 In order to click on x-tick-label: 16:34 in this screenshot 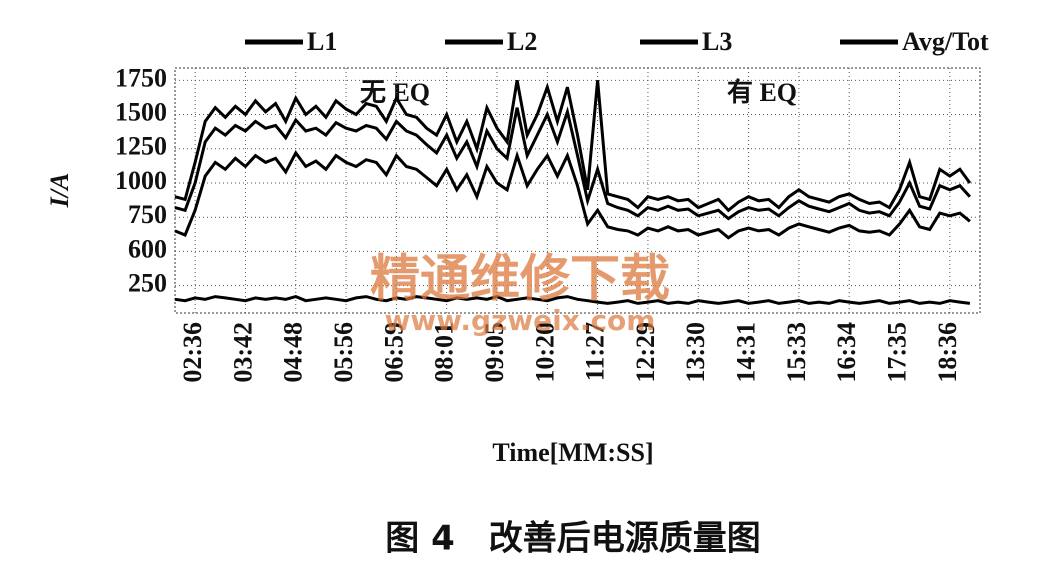, I will do `click(846, 352)`.